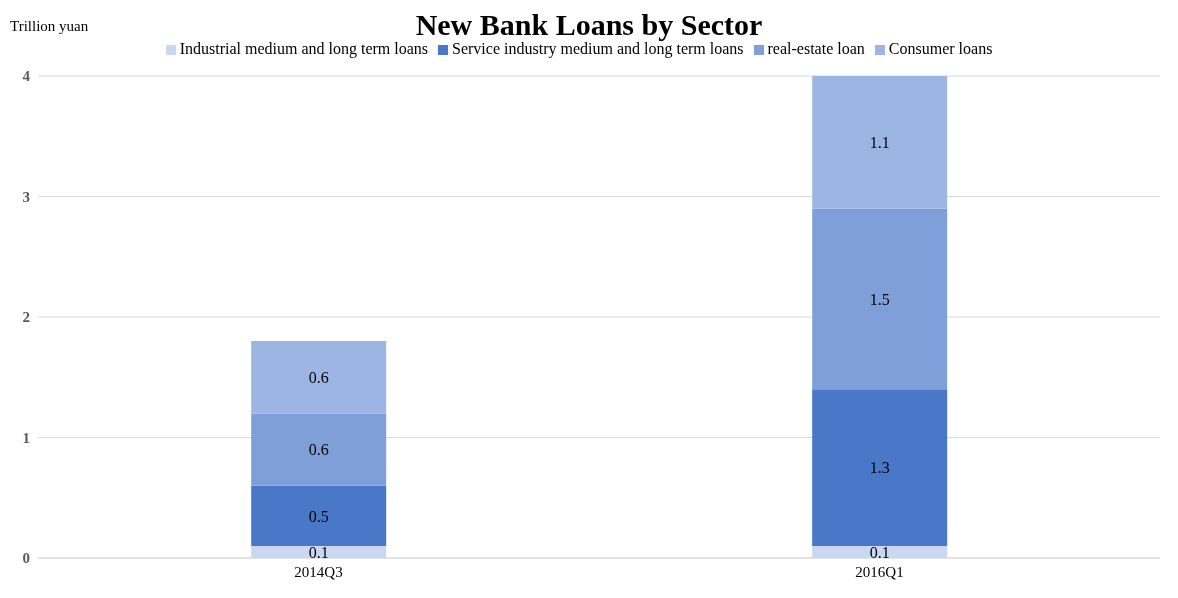  I want to click on legend-label: Consumer loans, so click(940, 48).